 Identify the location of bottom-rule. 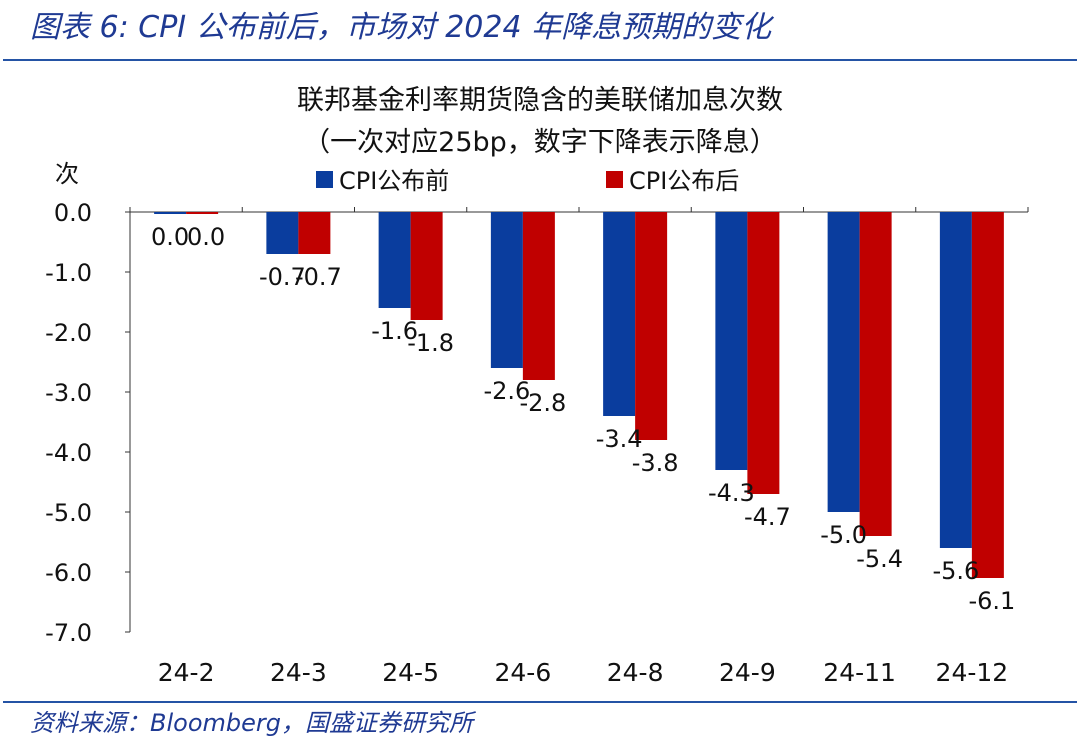
(540, 702).